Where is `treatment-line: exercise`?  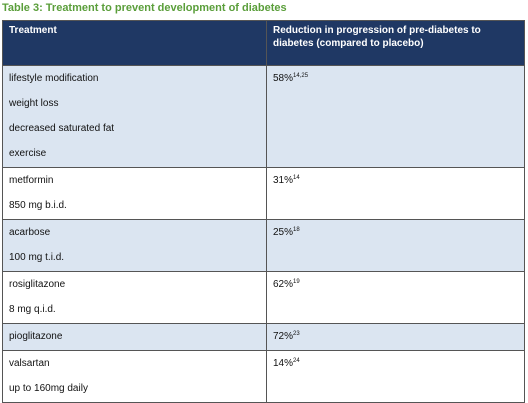 treatment-line: exercise is located at coordinates (28, 153).